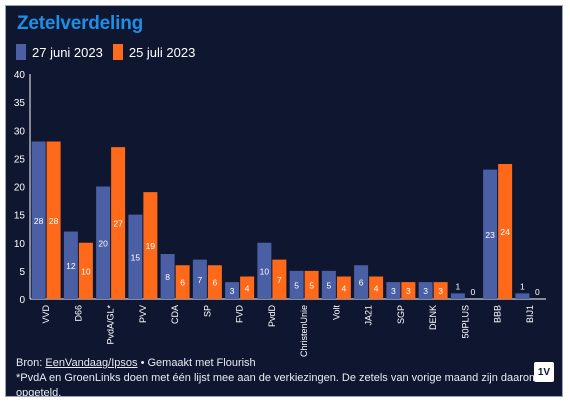  What do you see at coordinates (544, 372) in the screenshot?
I see `brand-logo: 1V` at bounding box center [544, 372].